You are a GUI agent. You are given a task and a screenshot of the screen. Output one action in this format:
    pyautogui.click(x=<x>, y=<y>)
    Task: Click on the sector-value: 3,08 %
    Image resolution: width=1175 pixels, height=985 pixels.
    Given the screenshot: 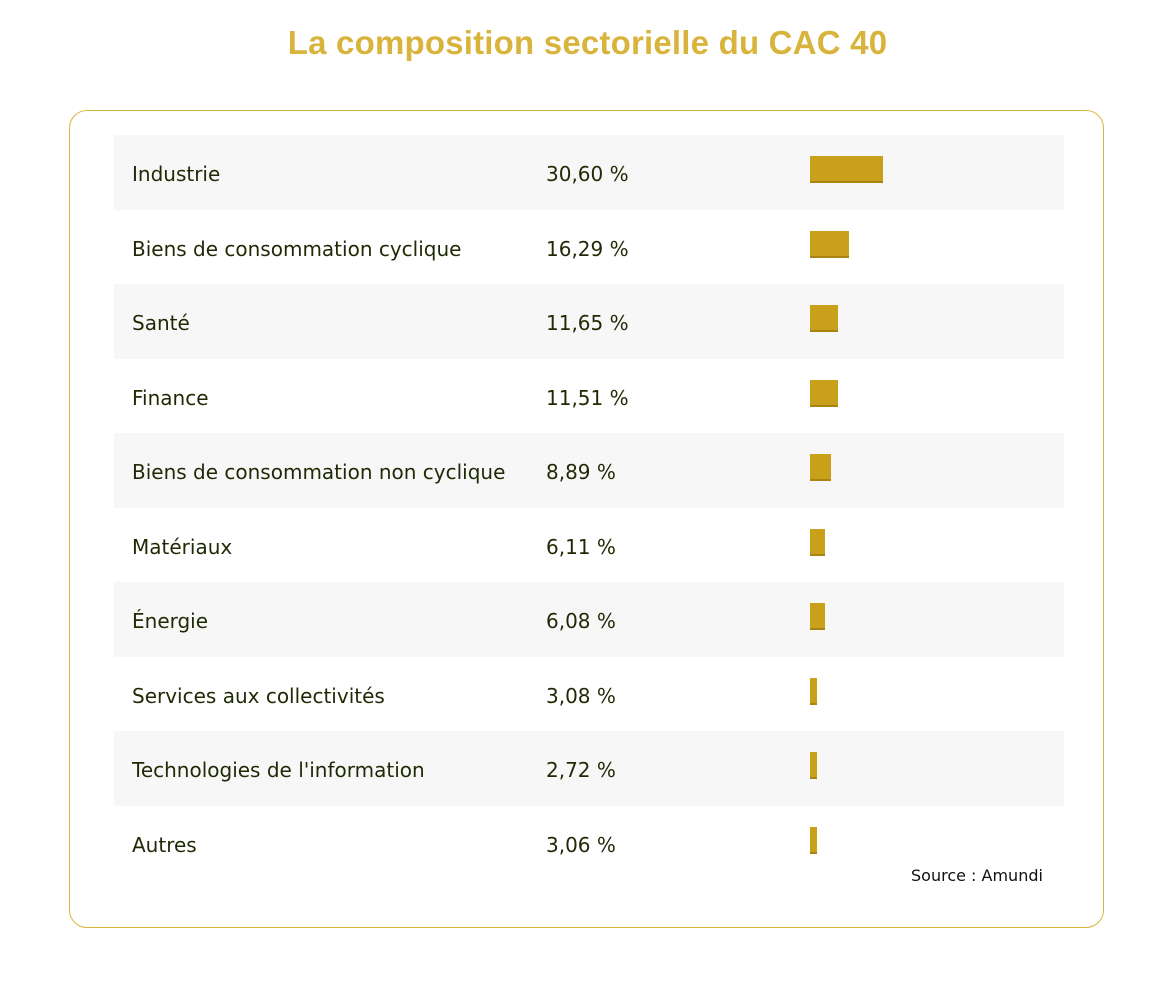 What is the action you would take?
    pyautogui.click(x=581, y=695)
    